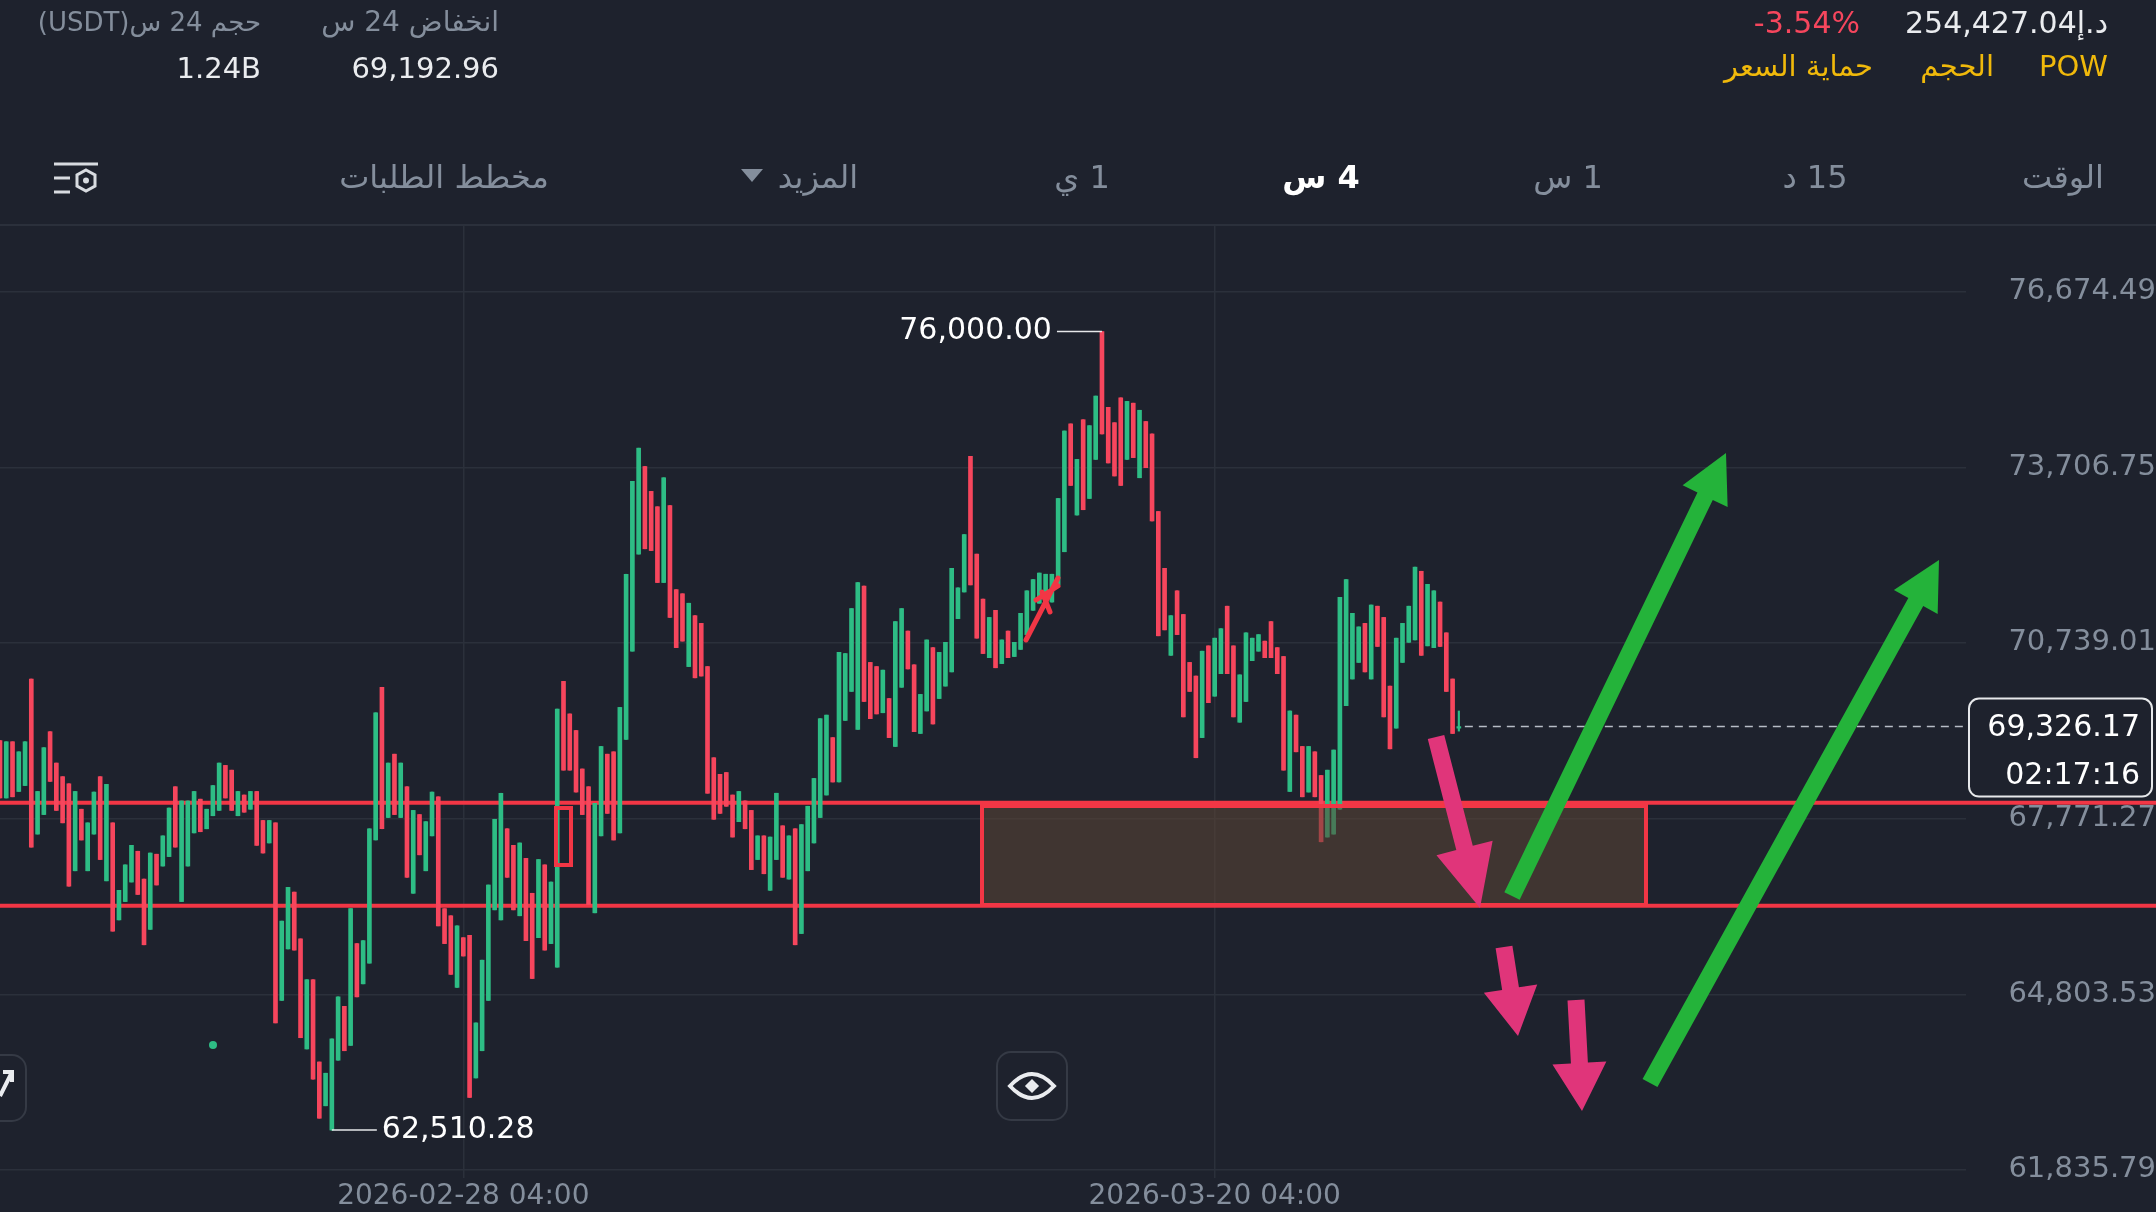  I want to click on ref-line-label: 69,326.17, so click(2063, 726).